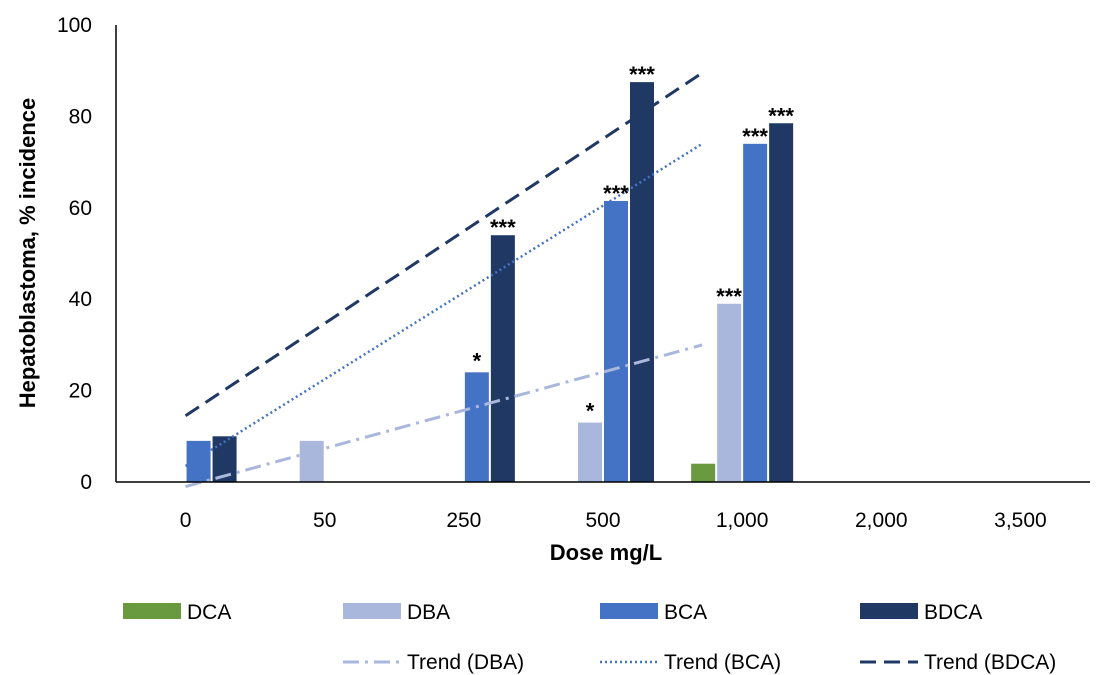 The height and width of the screenshot is (675, 1097). Describe the element at coordinates (209, 612) in the screenshot. I see `legend-label: DCA` at that location.